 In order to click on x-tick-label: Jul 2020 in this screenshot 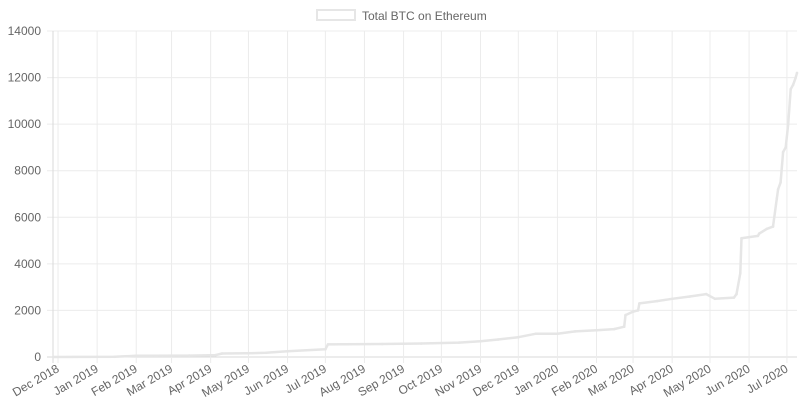, I will do `click(767, 378)`.